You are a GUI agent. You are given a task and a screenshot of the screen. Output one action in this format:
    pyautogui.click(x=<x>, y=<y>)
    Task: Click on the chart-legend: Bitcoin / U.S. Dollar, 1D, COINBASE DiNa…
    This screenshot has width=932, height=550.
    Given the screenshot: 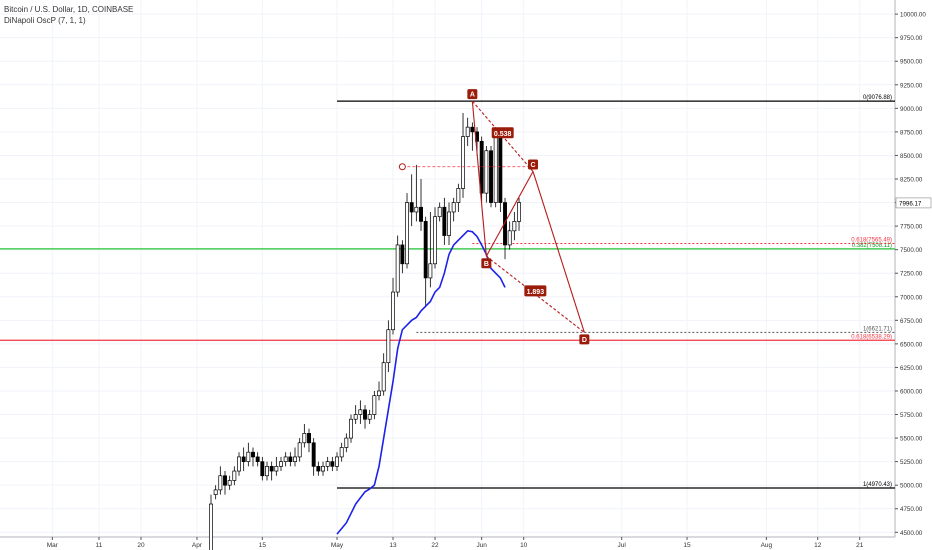 What is the action you would take?
    pyautogui.click(x=68, y=15)
    